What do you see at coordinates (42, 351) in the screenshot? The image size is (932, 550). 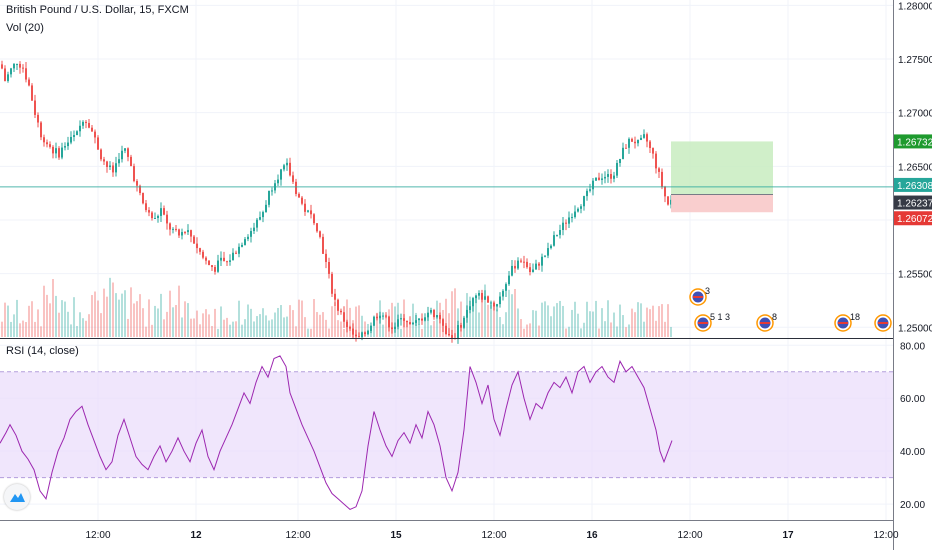 I see `rsi-legend: RSI (14, close)` at bounding box center [42, 351].